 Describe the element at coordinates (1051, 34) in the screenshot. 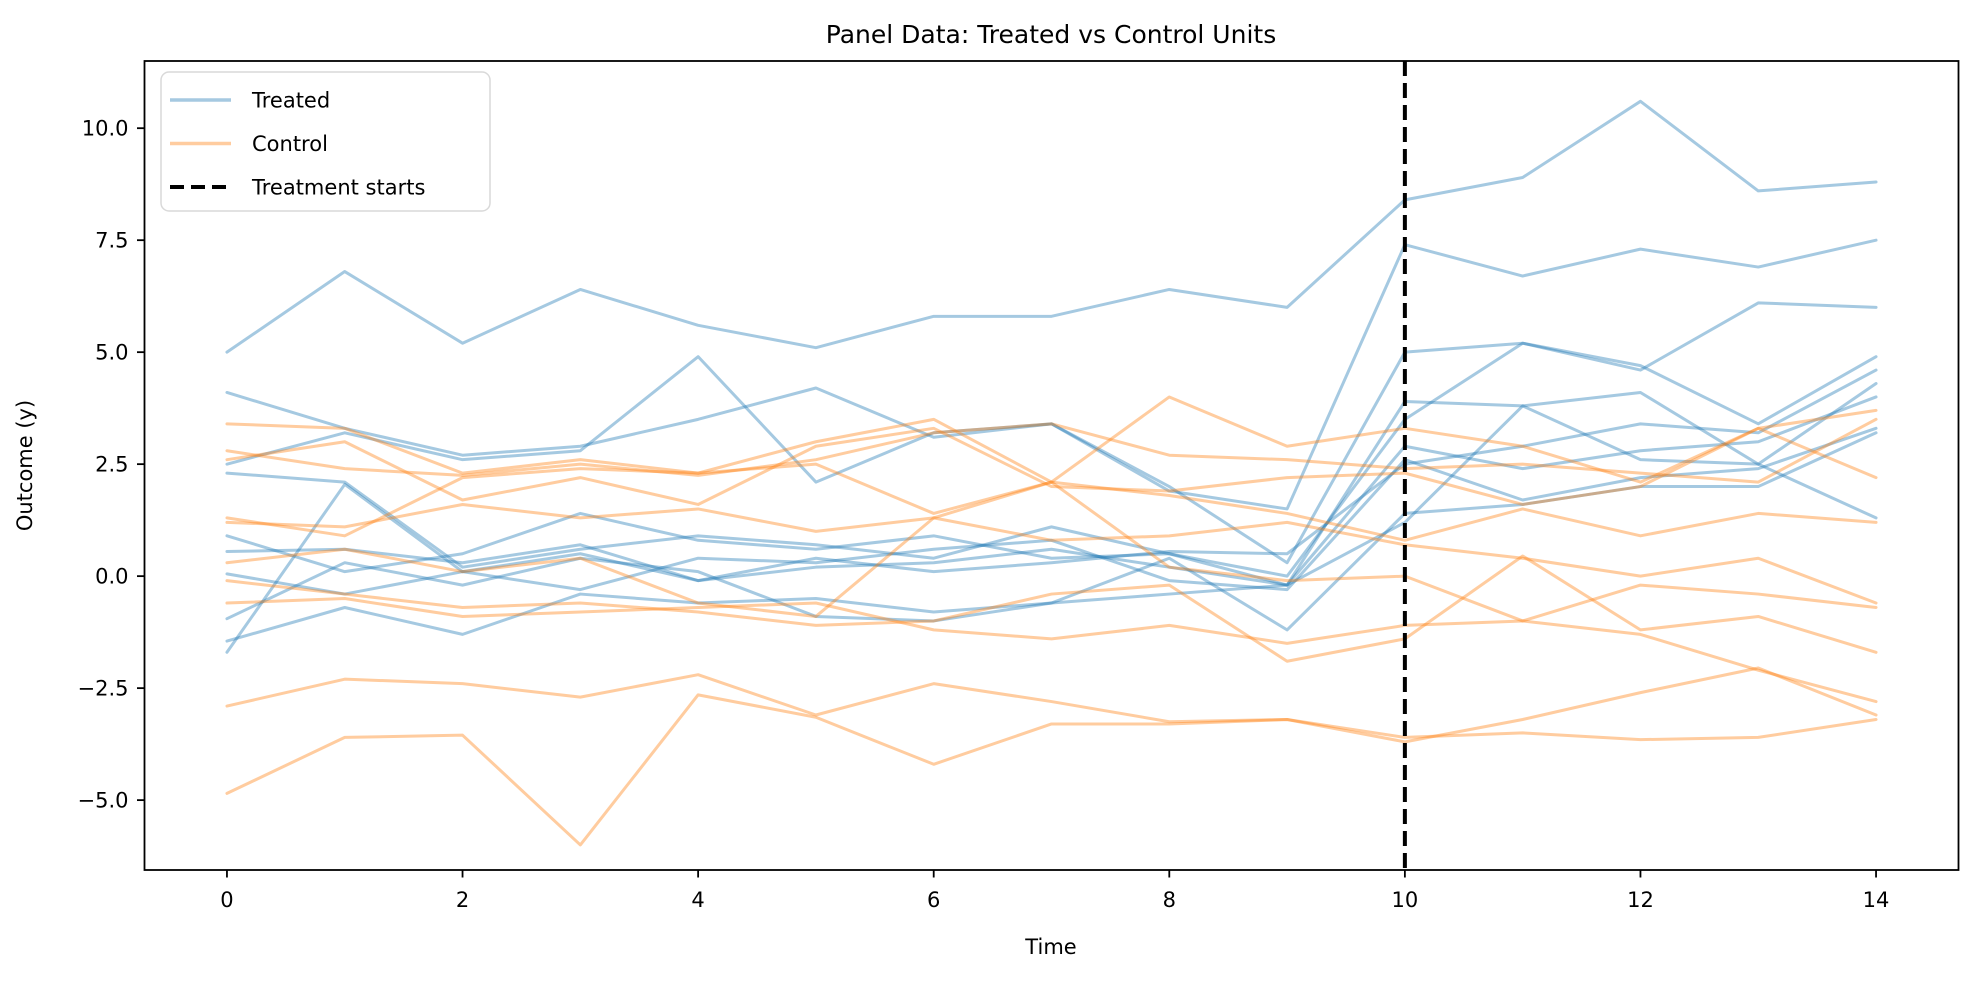

I see `chart-title: Panel Data: Treated vs Control Units` at that location.